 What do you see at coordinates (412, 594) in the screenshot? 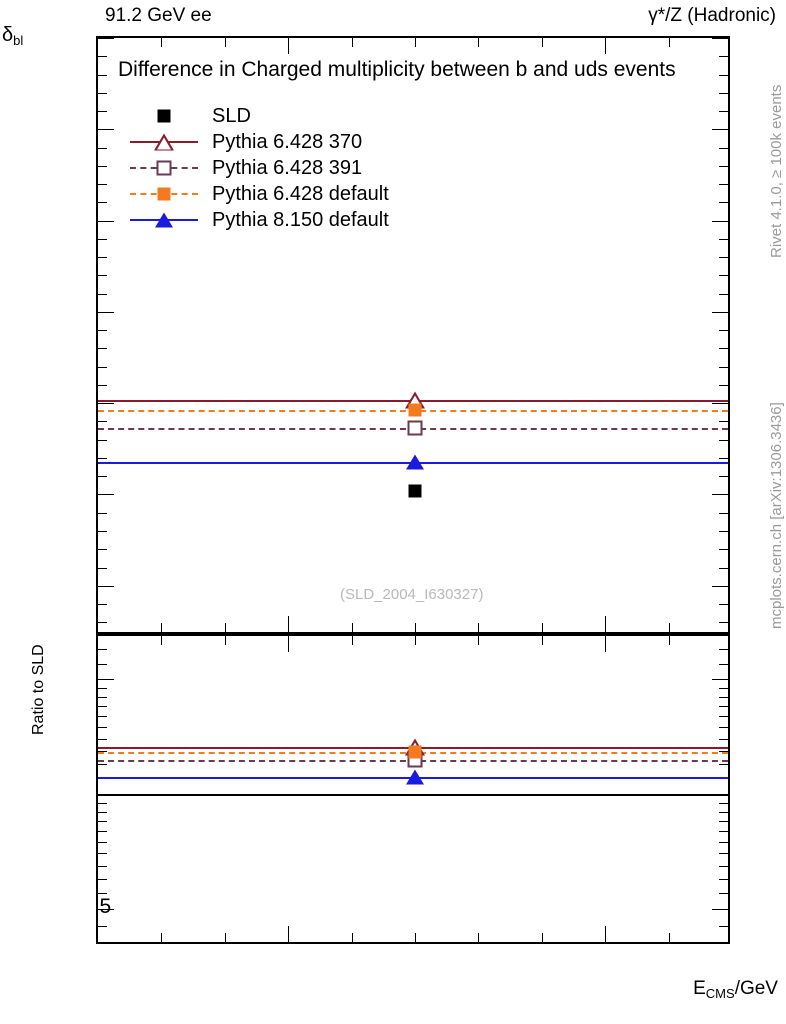
I see `analysis-id-watermark: (SLD_2004_I630327)` at bounding box center [412, 594].